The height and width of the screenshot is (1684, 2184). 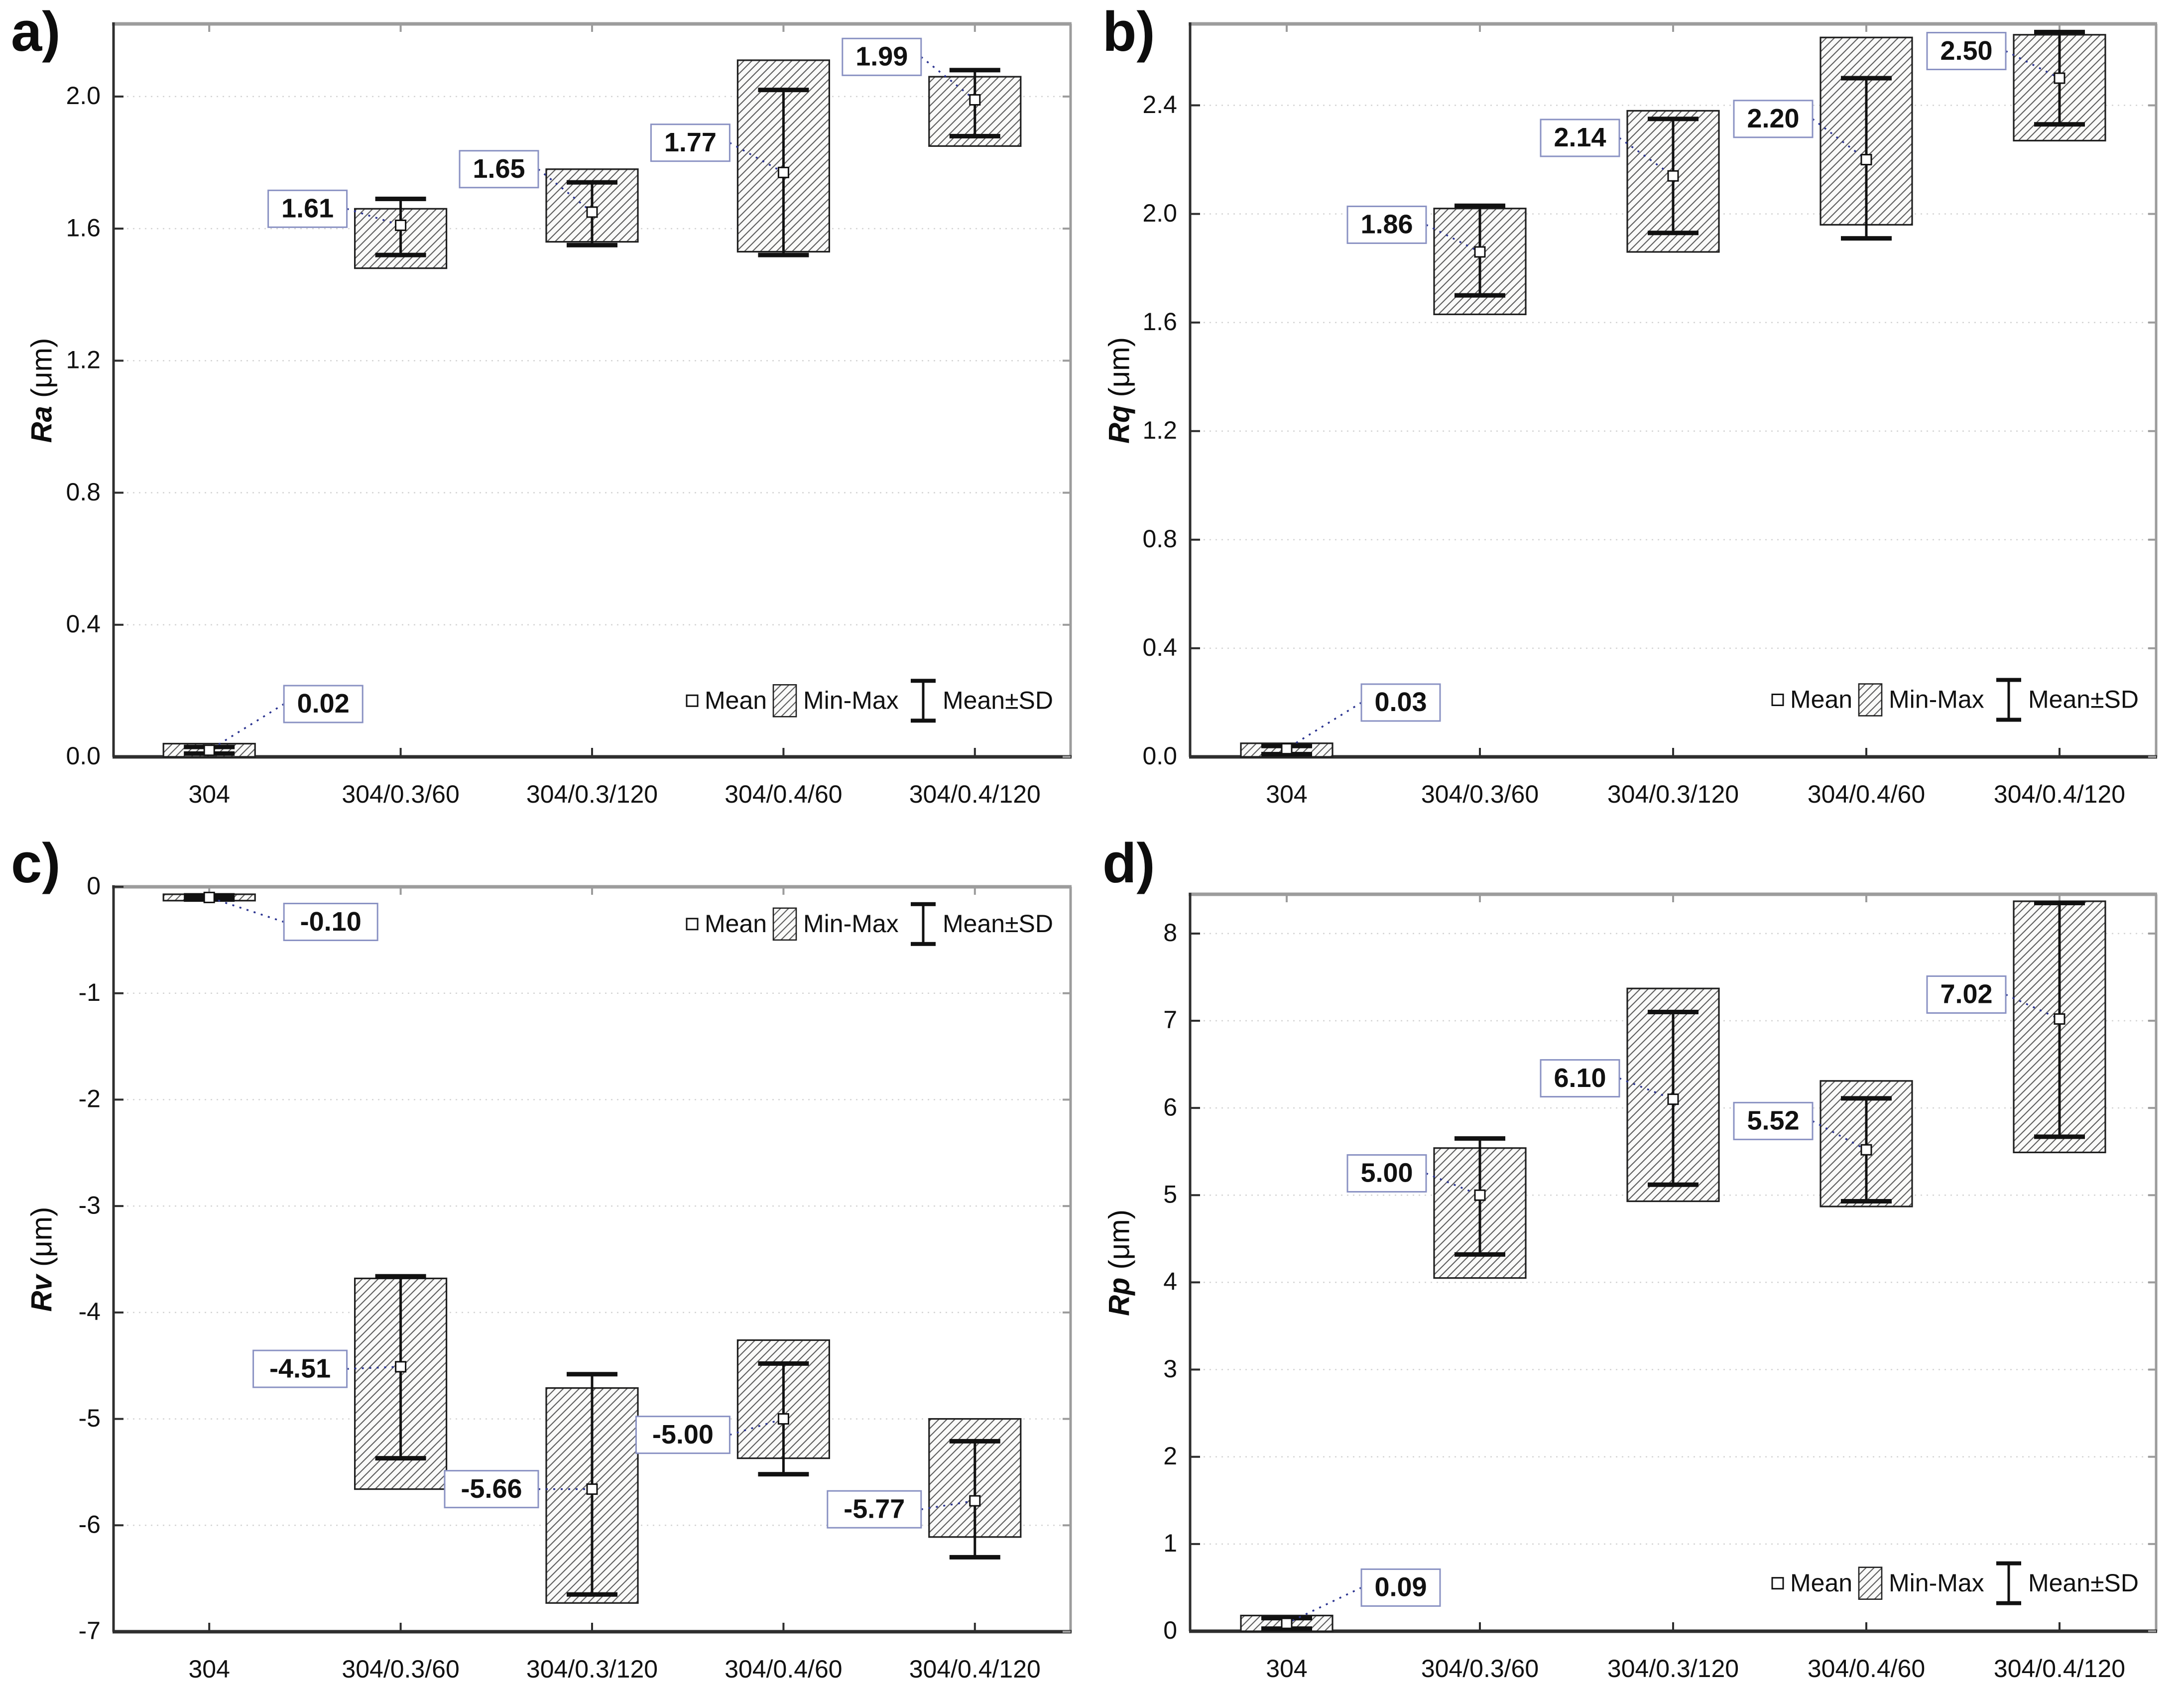 I want to click on panel-c-y-axis-title: Rv (μm), so click(x=42, y=1259).